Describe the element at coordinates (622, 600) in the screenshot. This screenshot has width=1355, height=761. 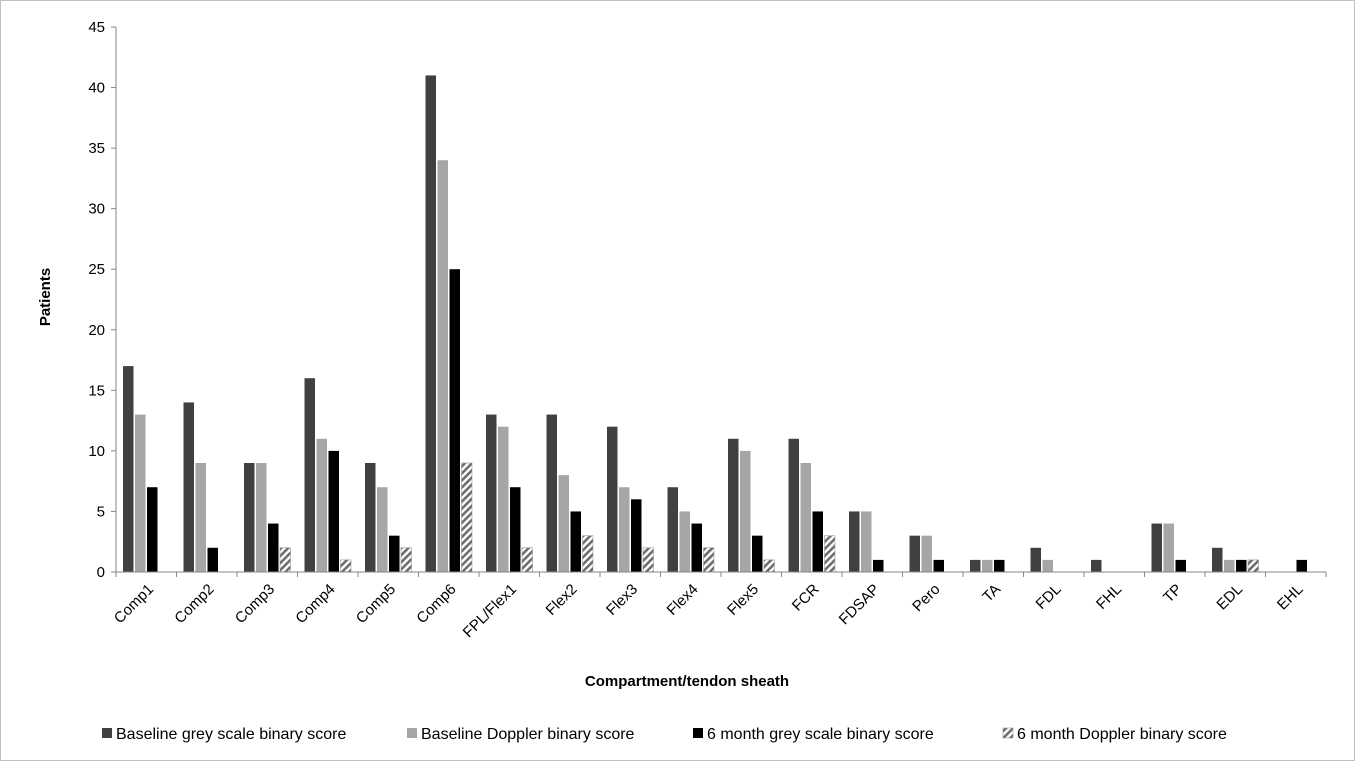
I see `x-tick-label: Flex3` at that location.